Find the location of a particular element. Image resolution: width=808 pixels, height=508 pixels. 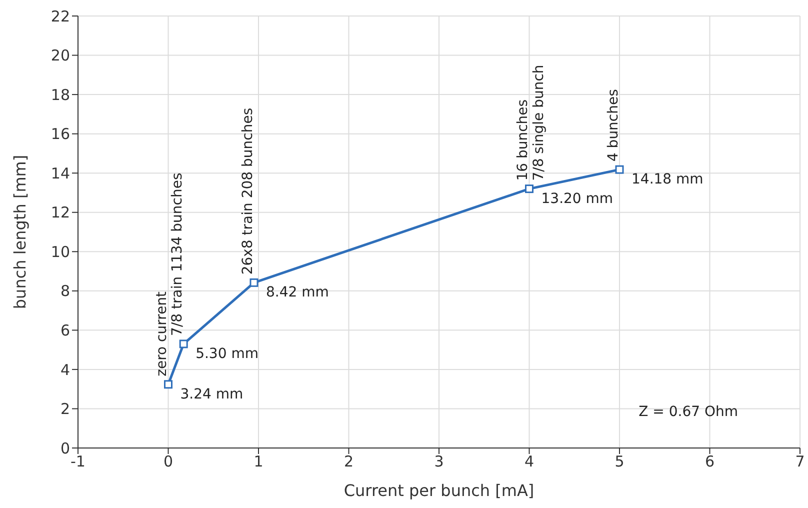

y-tick-label: 0 is located at coordinates (65, 448).